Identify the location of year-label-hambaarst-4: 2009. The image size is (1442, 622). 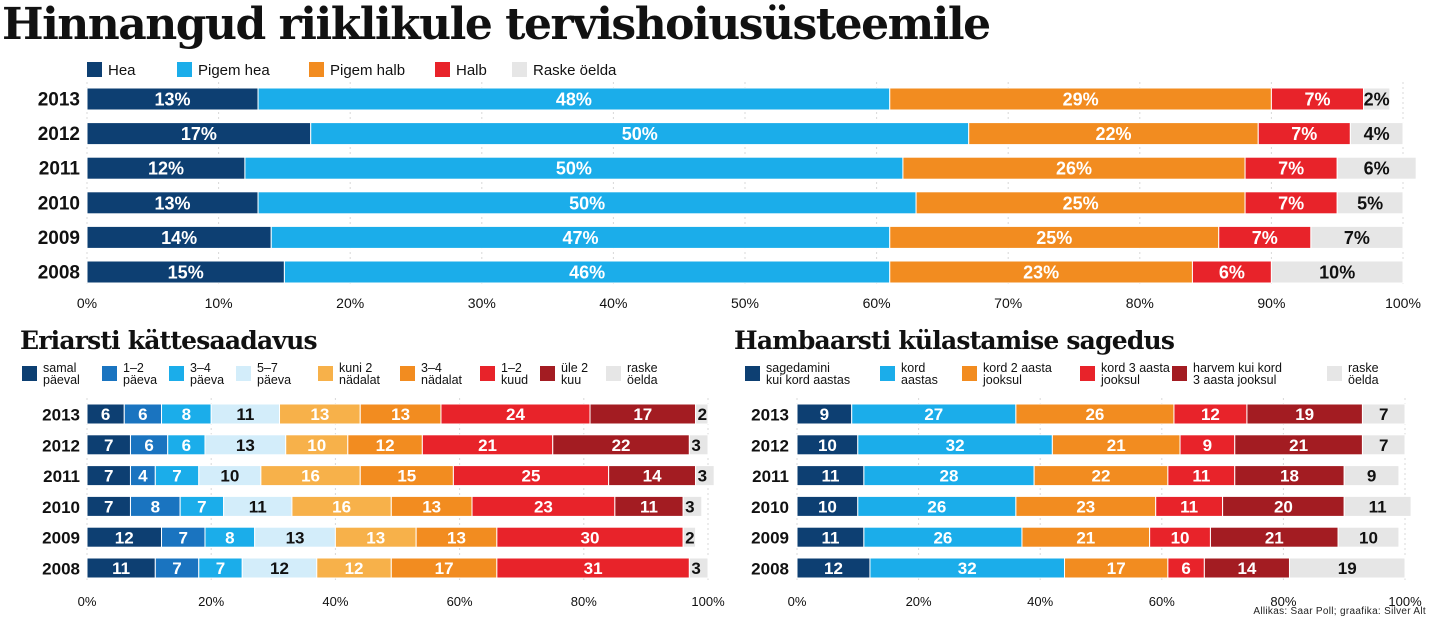
(770, 538).